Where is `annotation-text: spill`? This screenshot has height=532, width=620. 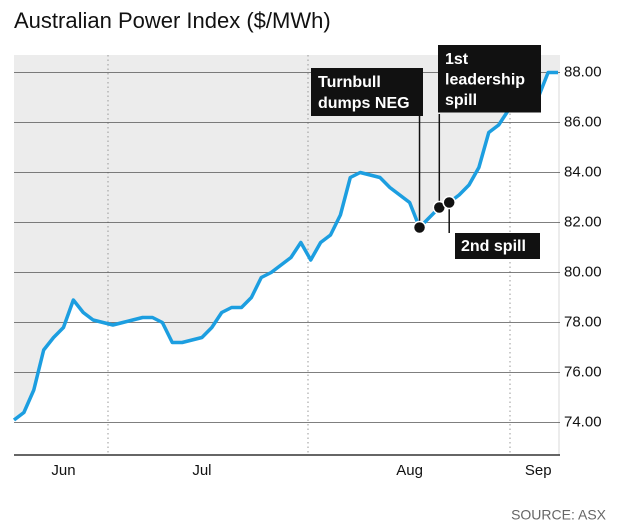
annotation-text: spill is located at coordinates (461, 100).